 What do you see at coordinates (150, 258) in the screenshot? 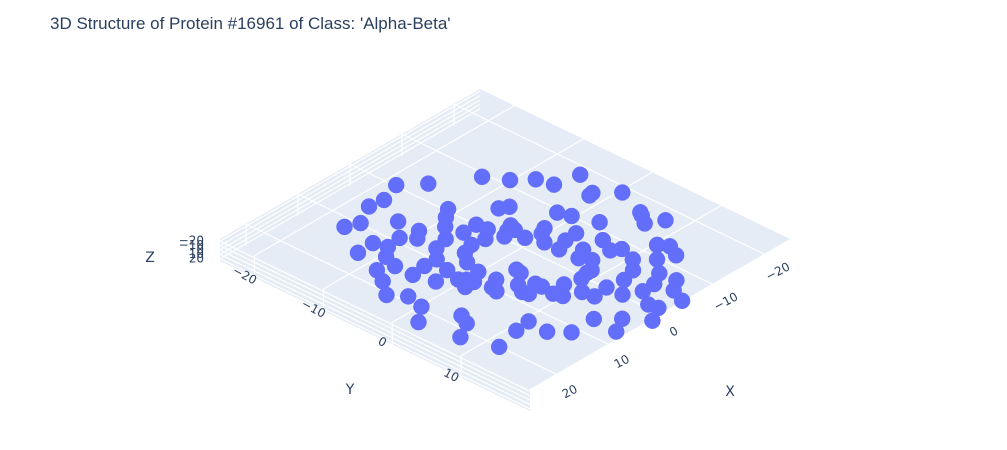
I see `z-axis-title: Z` at bounding box center [150, 258].